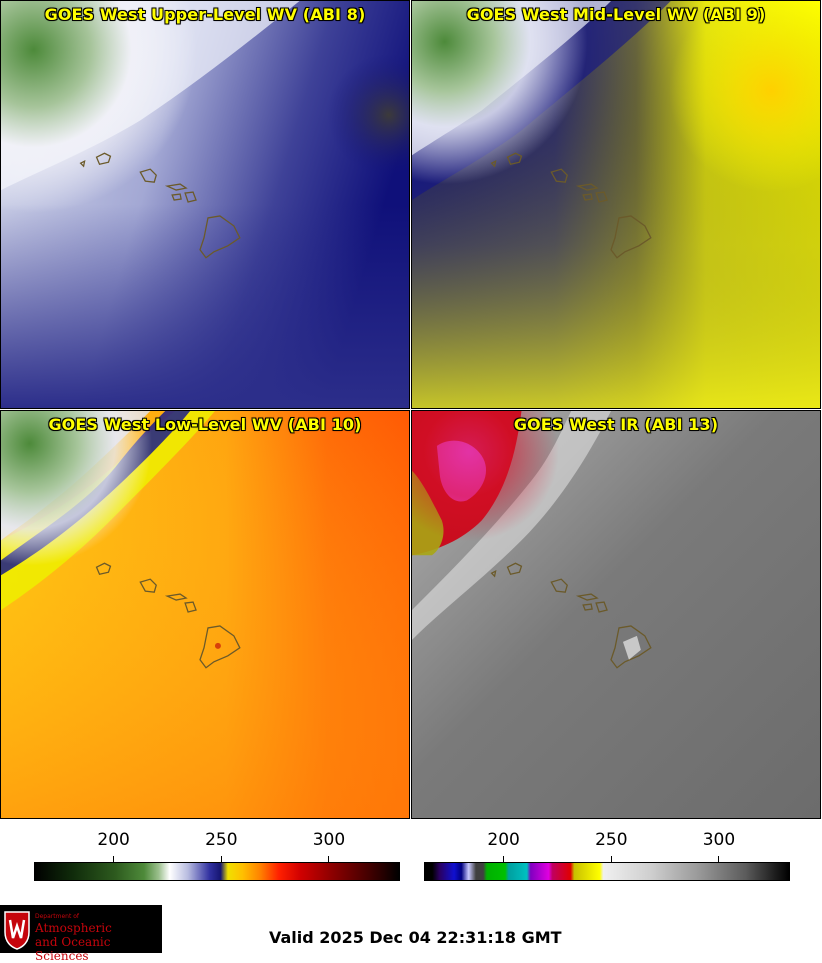 This screenshot has height=963, width=822. I want to click on ir-tick-label: 300, so click(719, 840).